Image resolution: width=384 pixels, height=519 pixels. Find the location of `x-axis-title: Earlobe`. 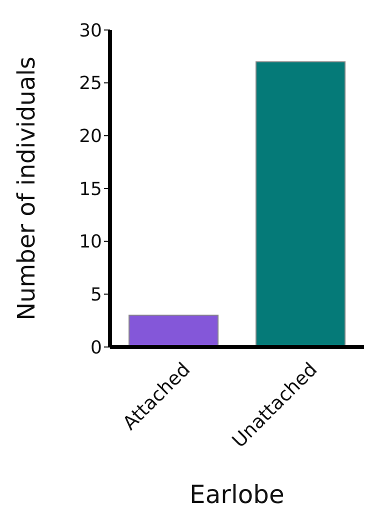

x-axis-title: Earlobe is located at coordinates (237, 494).